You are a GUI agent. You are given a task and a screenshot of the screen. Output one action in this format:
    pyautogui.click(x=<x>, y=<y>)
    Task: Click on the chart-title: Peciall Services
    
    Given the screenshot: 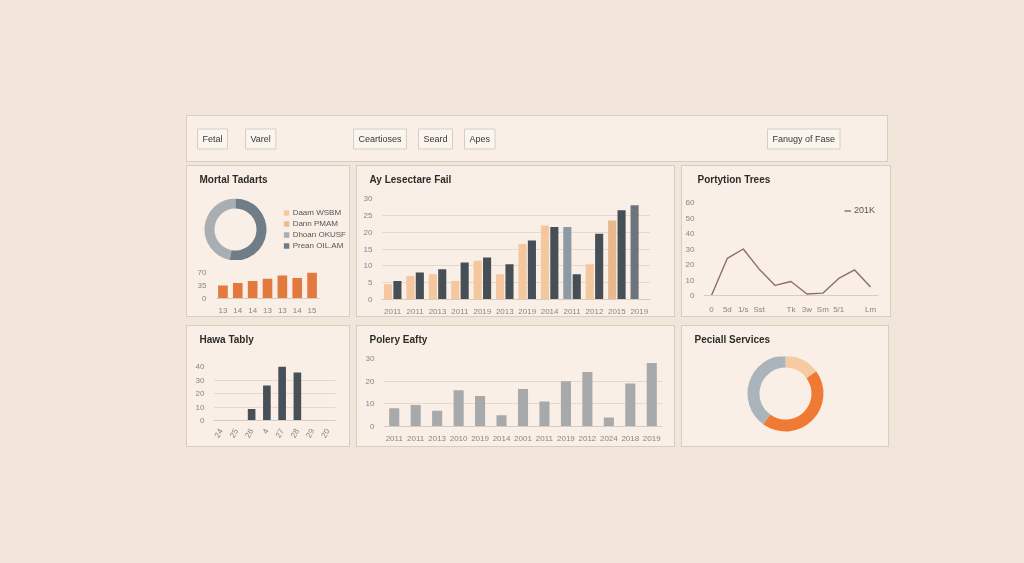 What is the action you would take?
    pyautogui.click(x=732, y=339)
    